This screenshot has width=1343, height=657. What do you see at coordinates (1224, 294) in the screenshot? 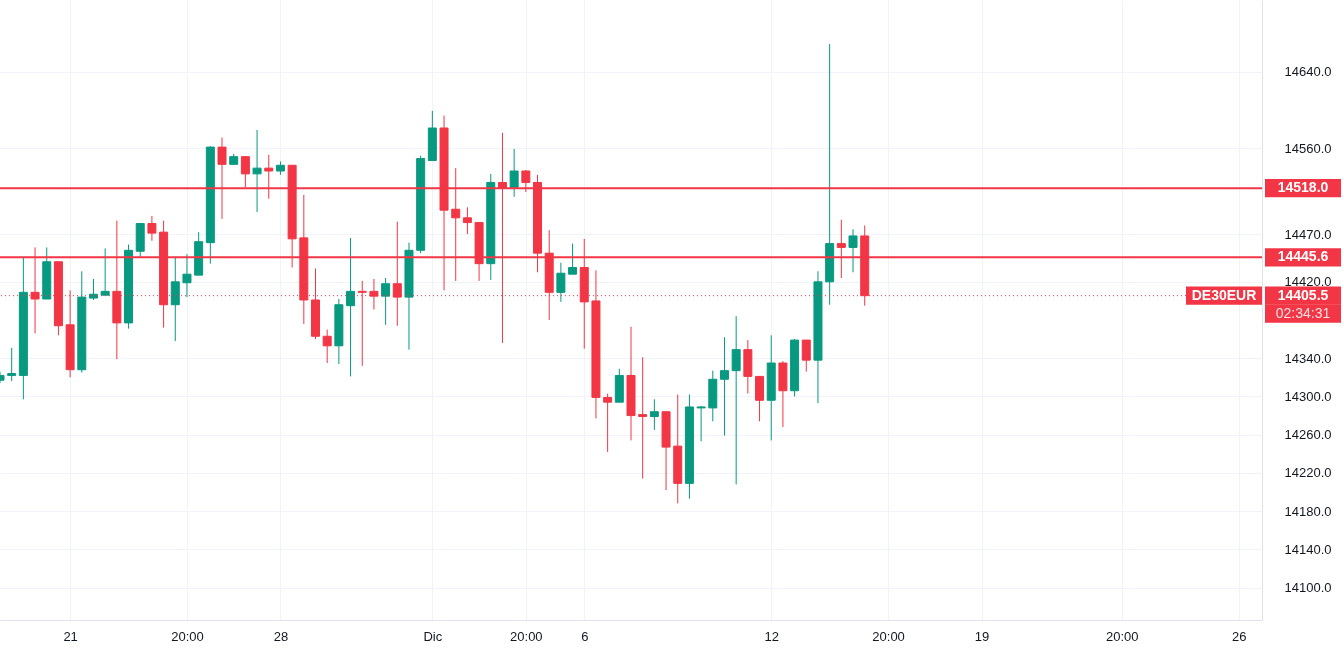
I see `annotation: DE30EUR` at bounding box center [1224, 294].